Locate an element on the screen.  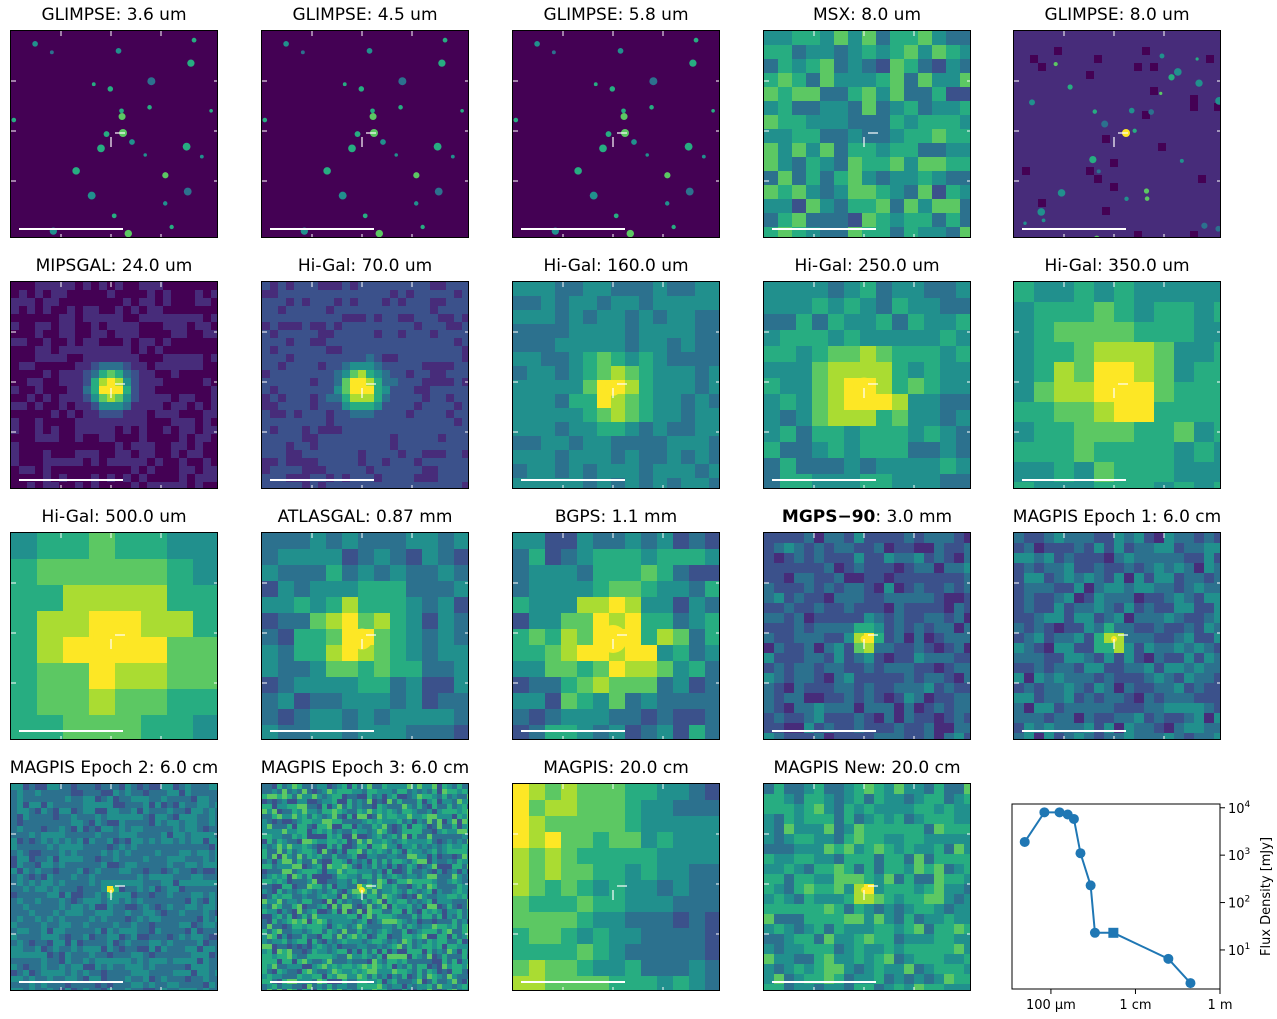
panel-band: 160.0 um is located at coordinates (647, 266).